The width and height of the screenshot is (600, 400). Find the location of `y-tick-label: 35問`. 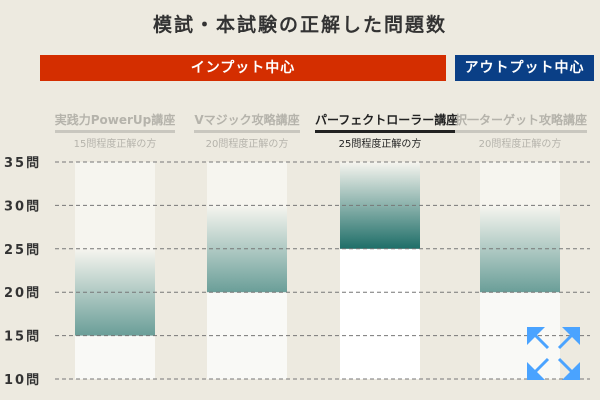

y-tick-label: 35問 is located at coordinates (22, 163).